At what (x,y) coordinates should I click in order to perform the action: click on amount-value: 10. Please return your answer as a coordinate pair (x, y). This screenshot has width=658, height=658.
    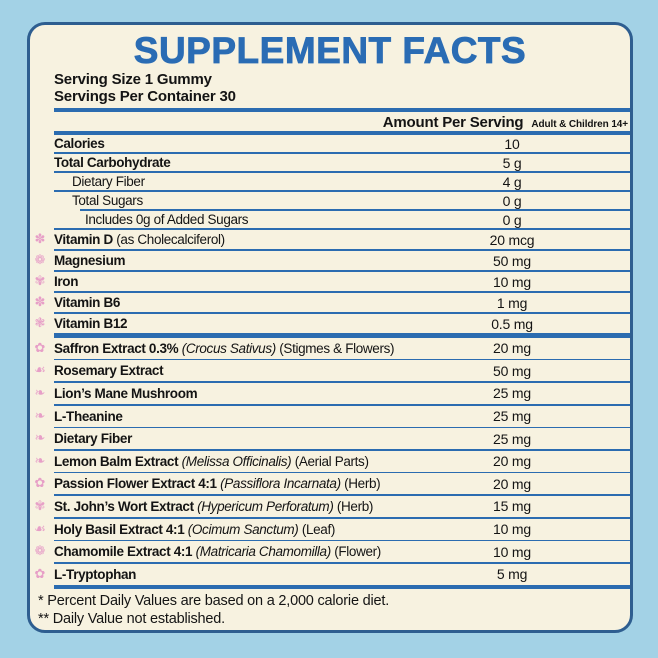
    Looking at the image, I should click on (512, 143).